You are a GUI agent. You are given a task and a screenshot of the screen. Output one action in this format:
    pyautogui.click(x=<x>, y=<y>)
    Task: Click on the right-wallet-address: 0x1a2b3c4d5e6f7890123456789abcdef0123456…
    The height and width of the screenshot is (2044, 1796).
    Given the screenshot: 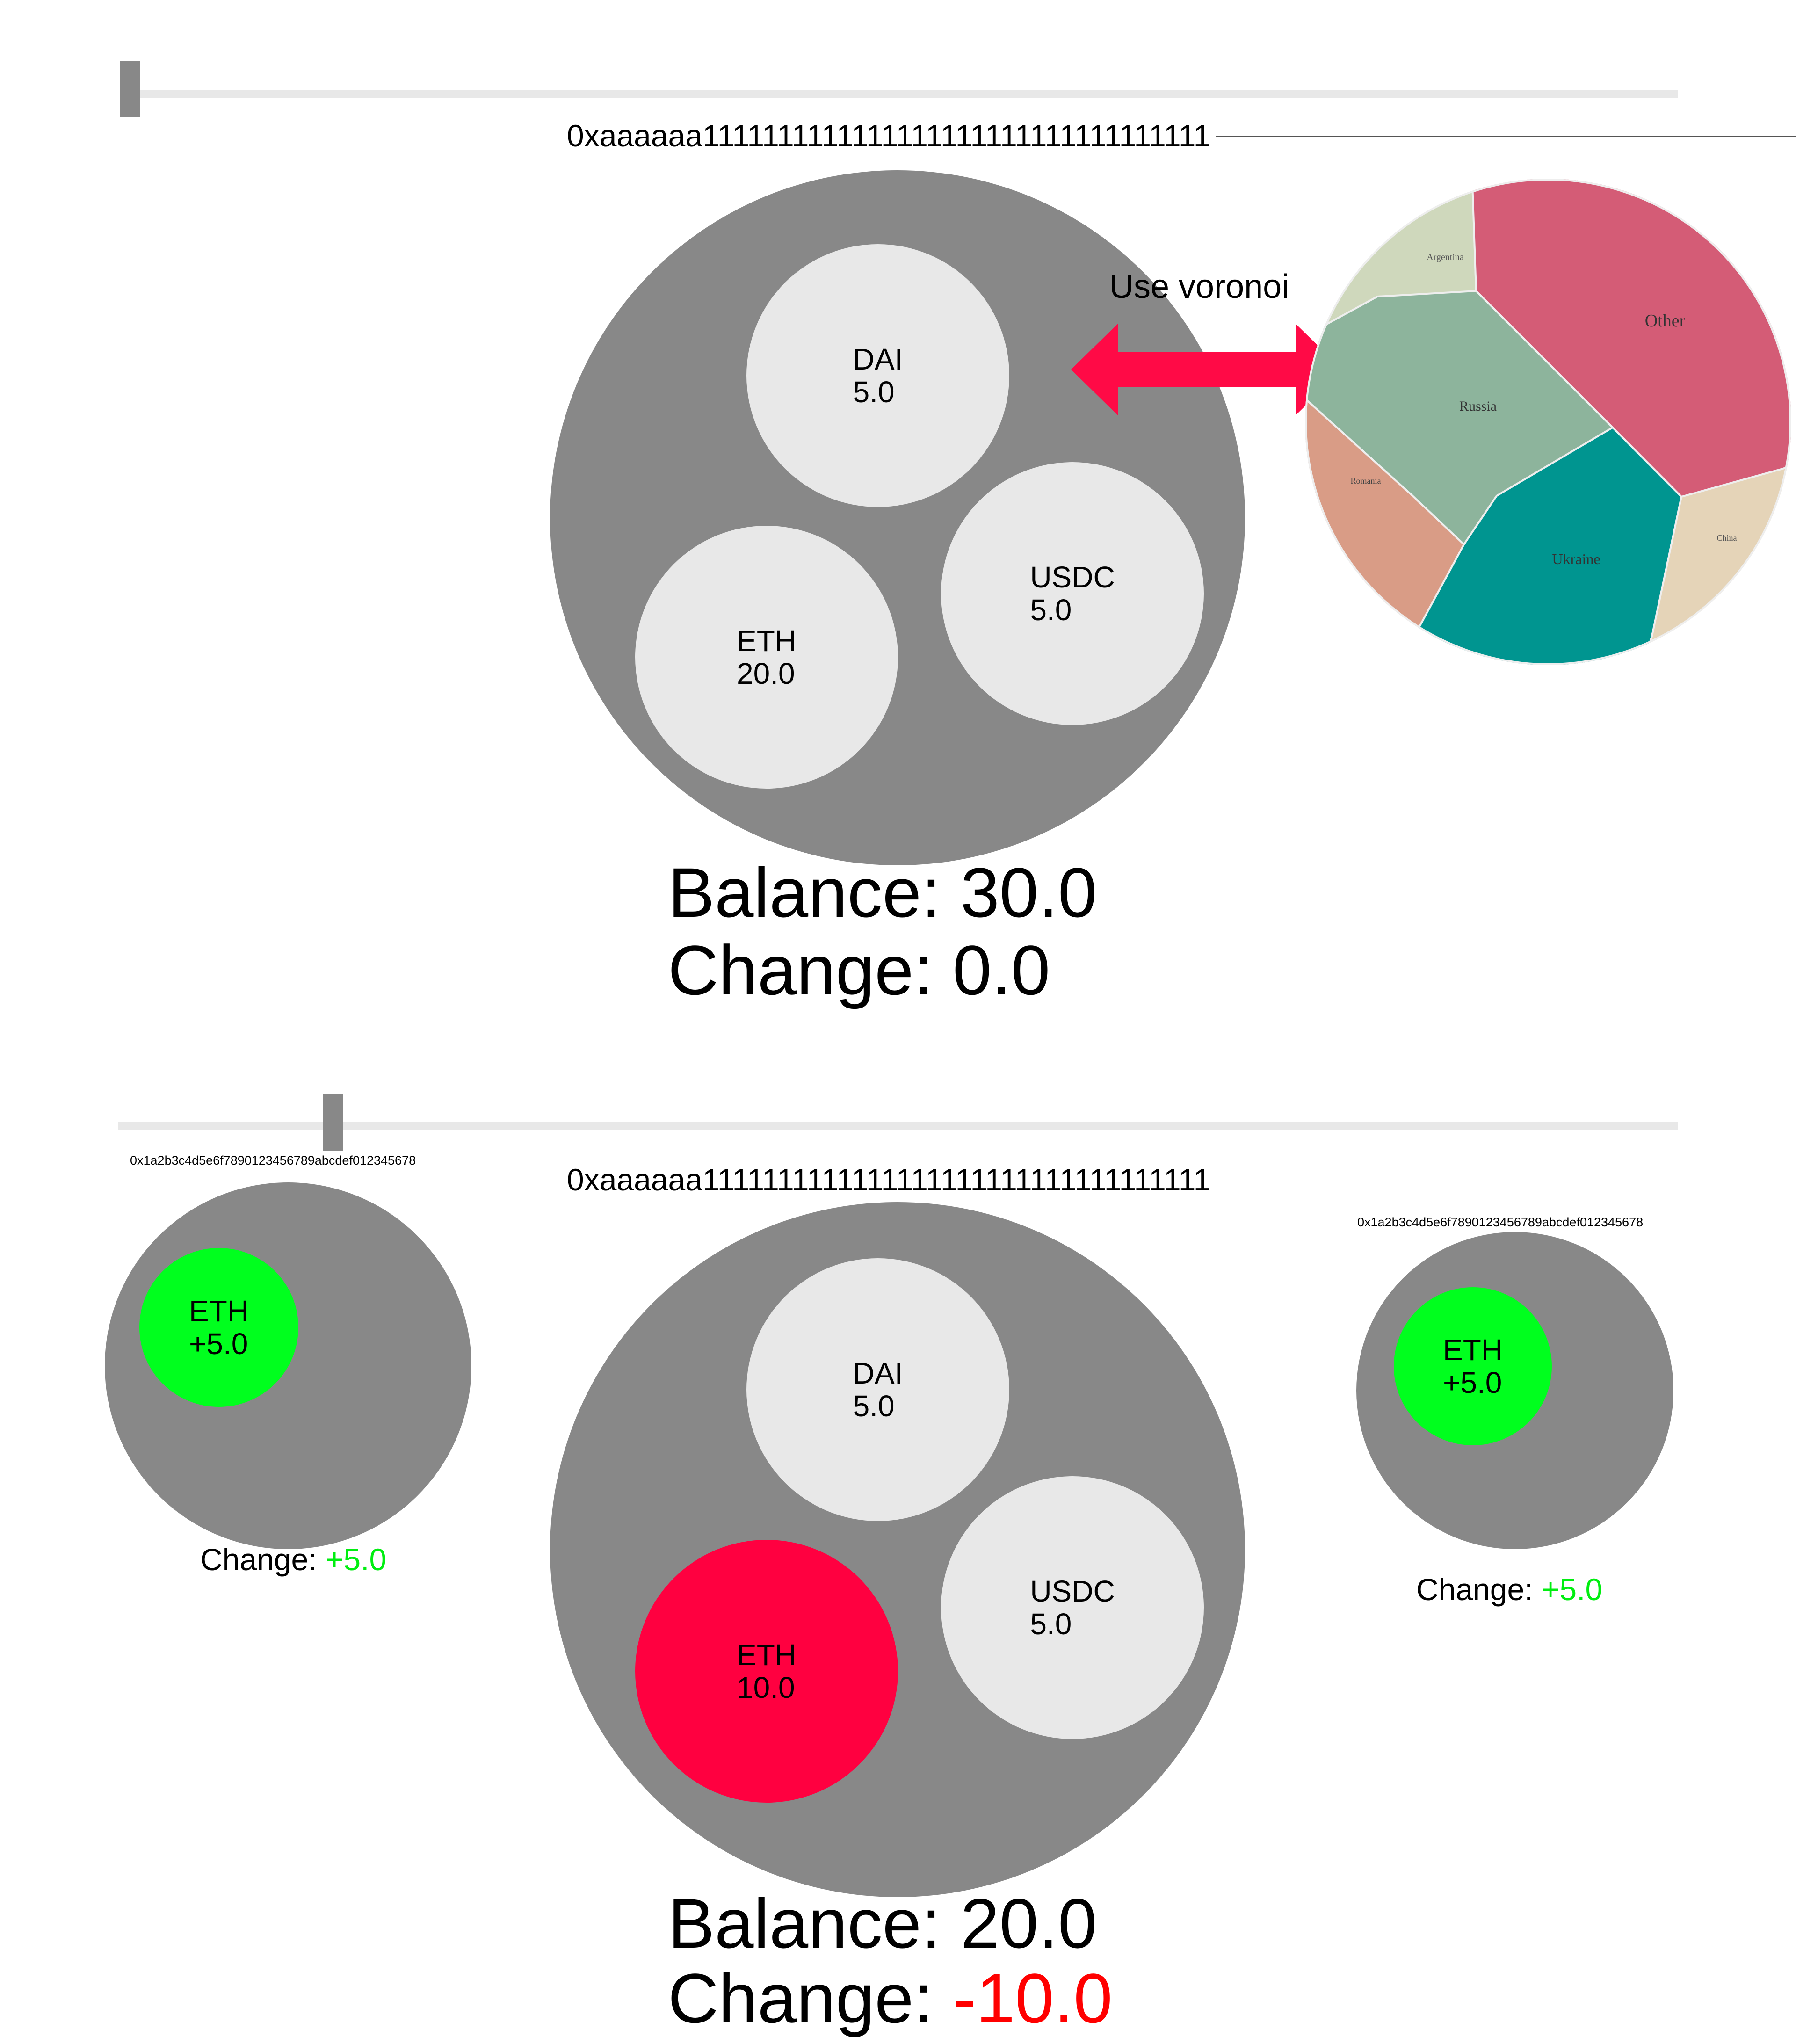 What is the action you would take?
    pyautogui.click(x=1500, y=1222)
    